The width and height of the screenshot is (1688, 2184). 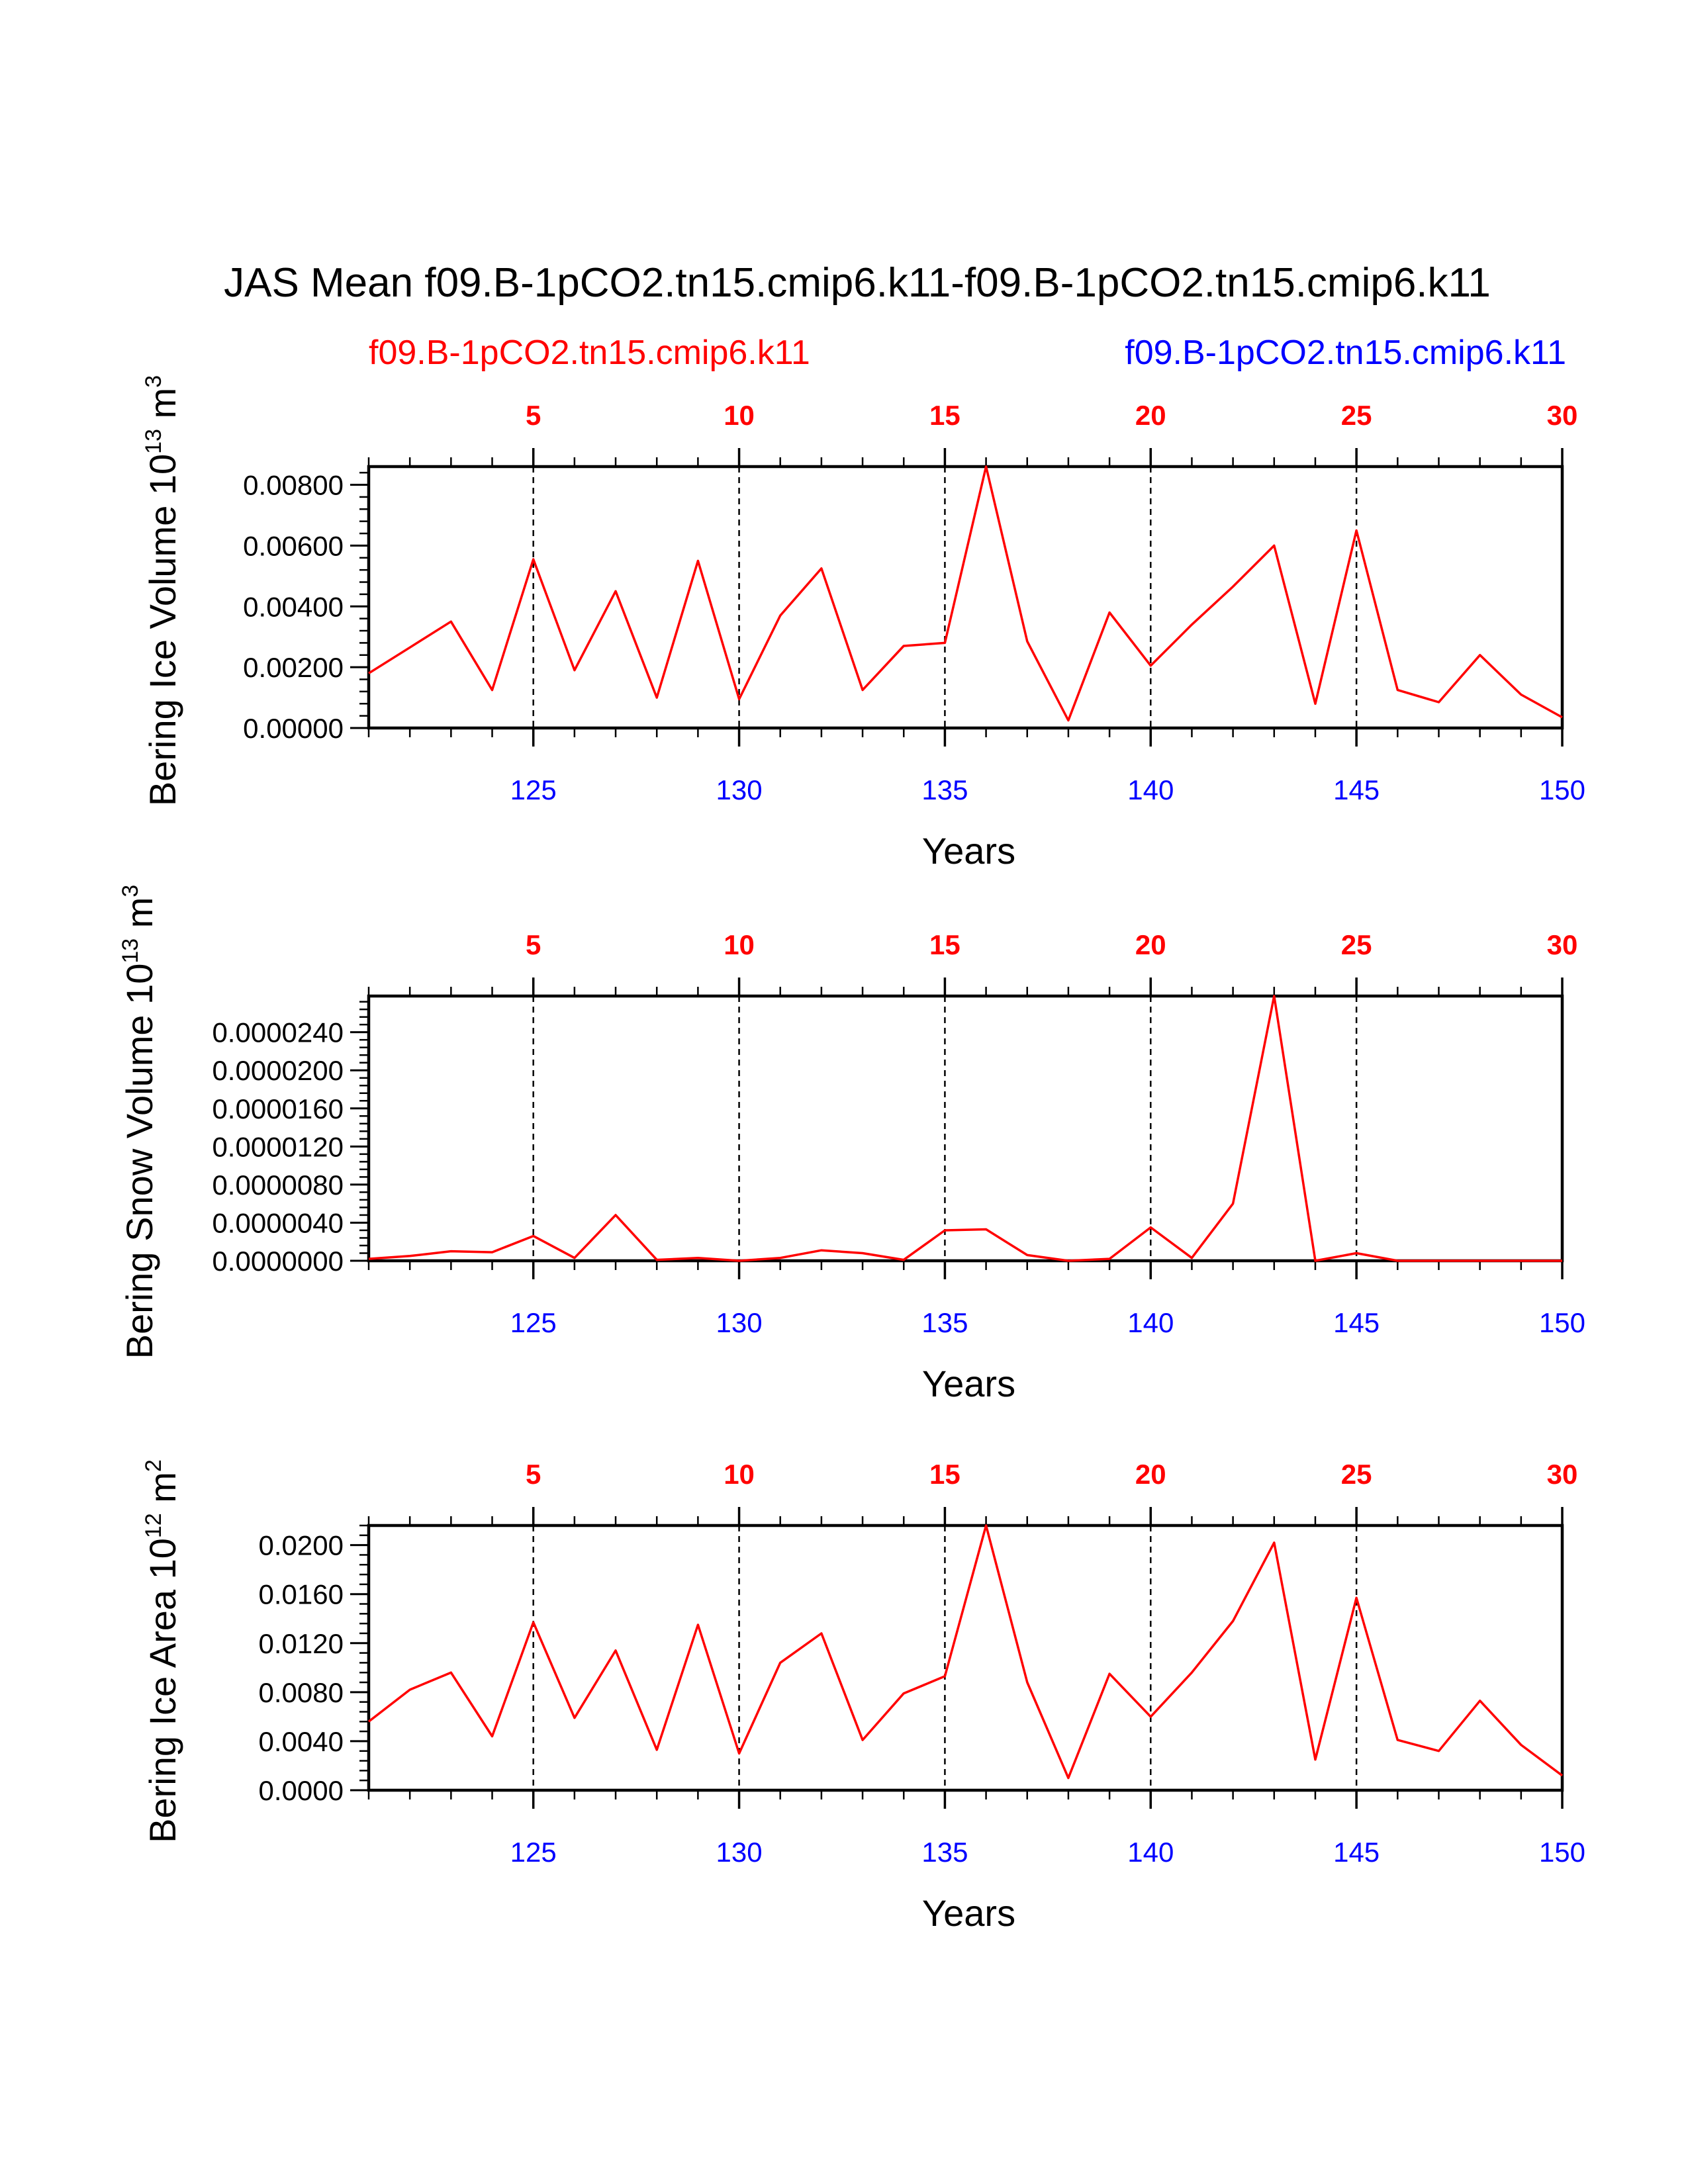 What do you see at coordinates (293, 545) in the screenshot?
I see `y-tick-label: 0.00600` at bounding box center [293, 545].